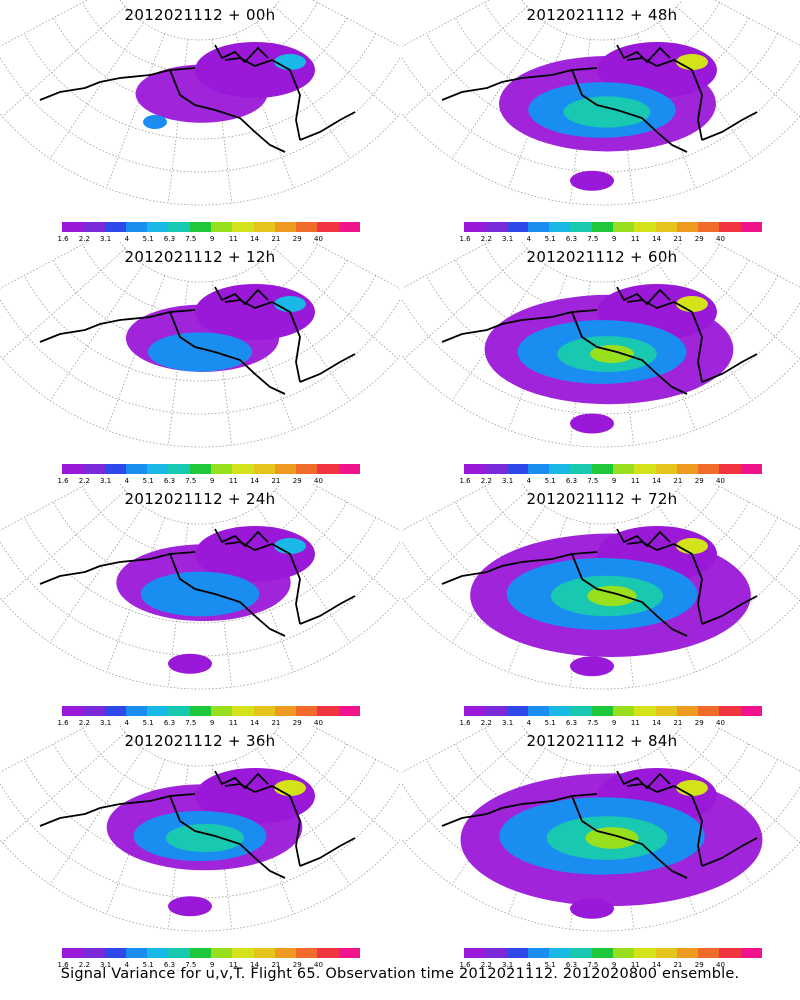  What do you see at coordinates (602, 499) in the screenshot?
I see `panel-title: 2012021112 + 72h` at bounding box center [602, 499].